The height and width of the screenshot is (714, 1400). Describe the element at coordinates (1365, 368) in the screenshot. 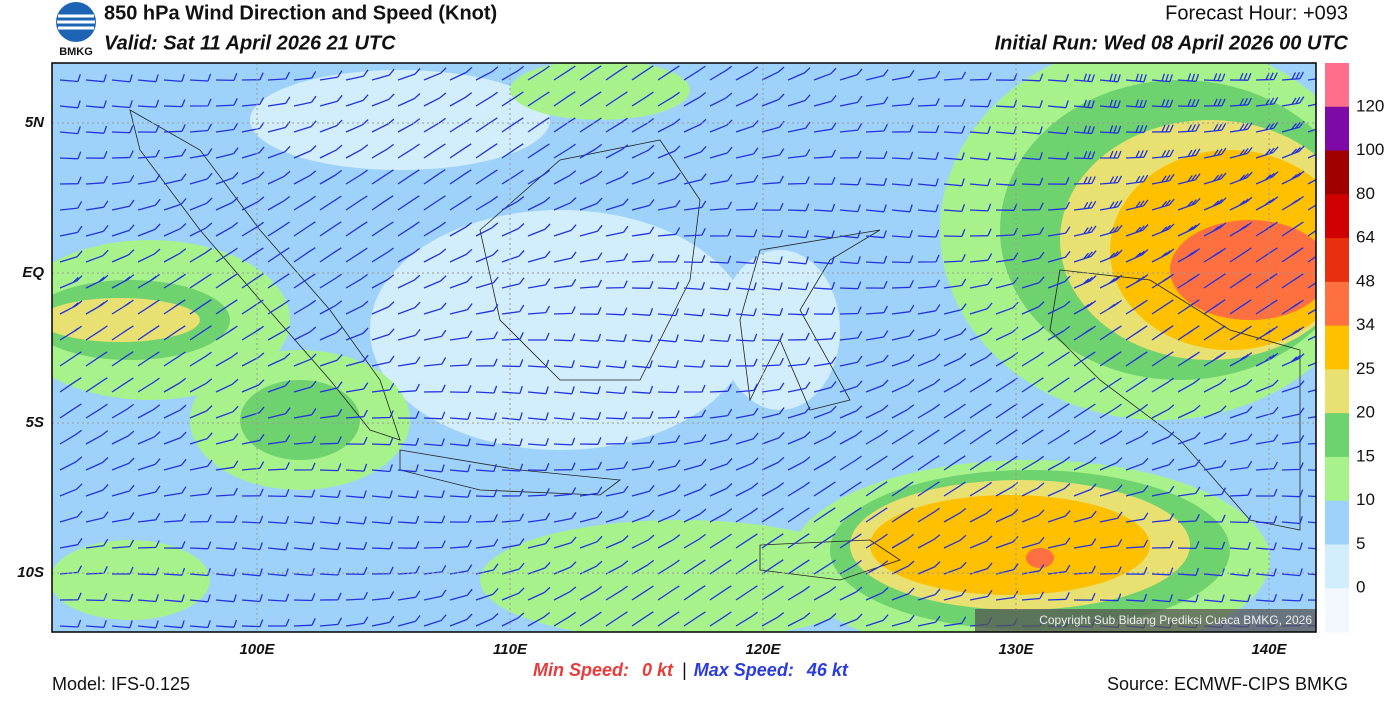

I see `colorbar-label: 25` at that location.